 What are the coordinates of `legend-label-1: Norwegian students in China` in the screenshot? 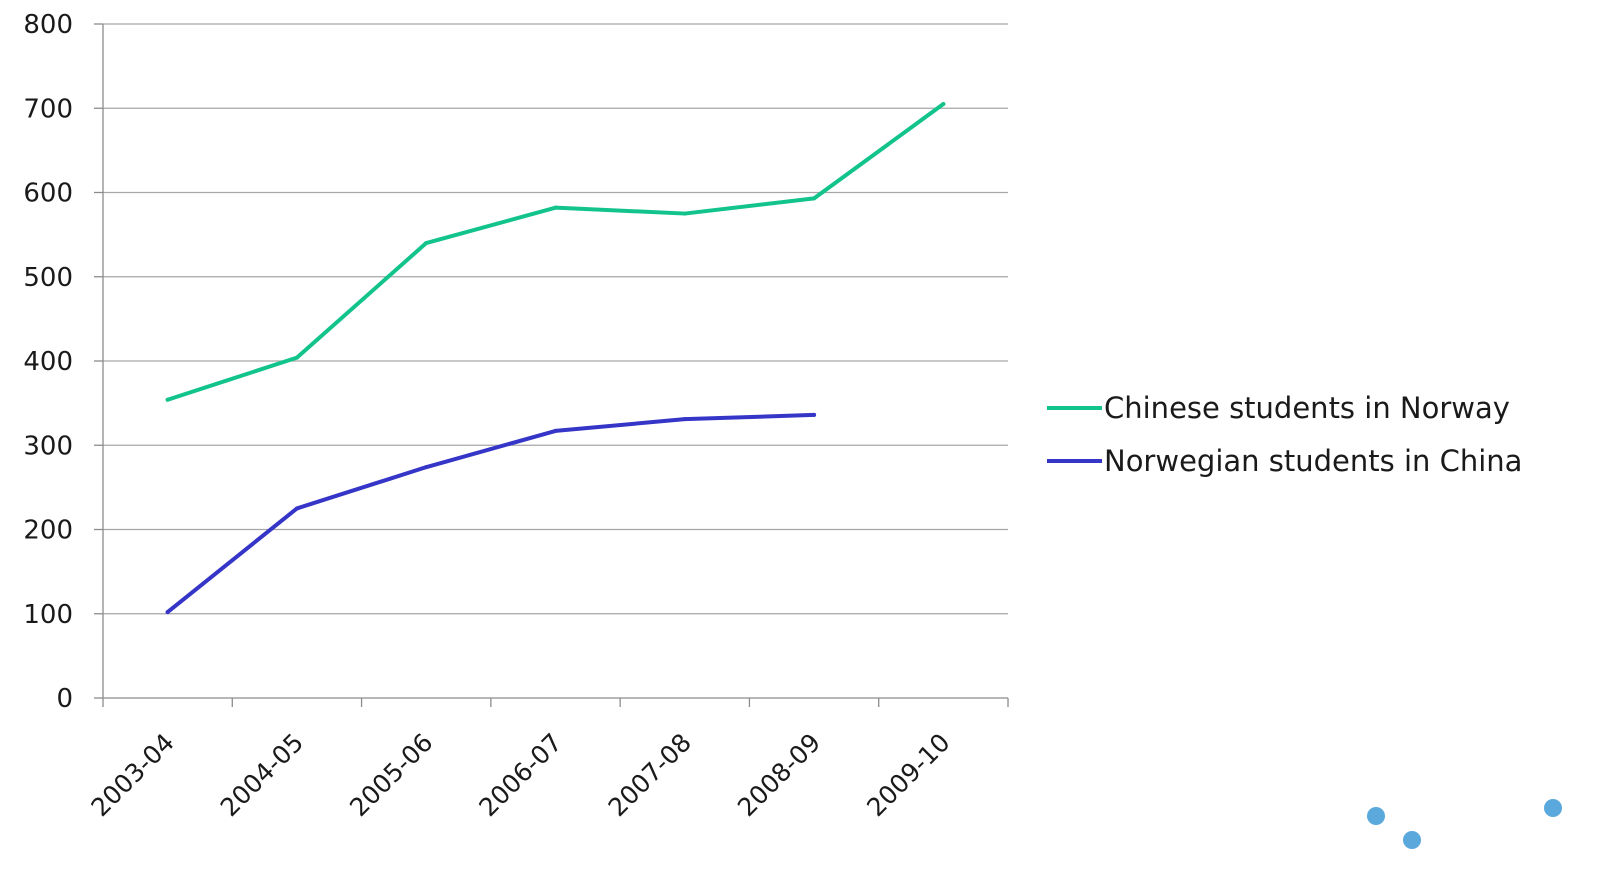 It's located at (1313, 461).